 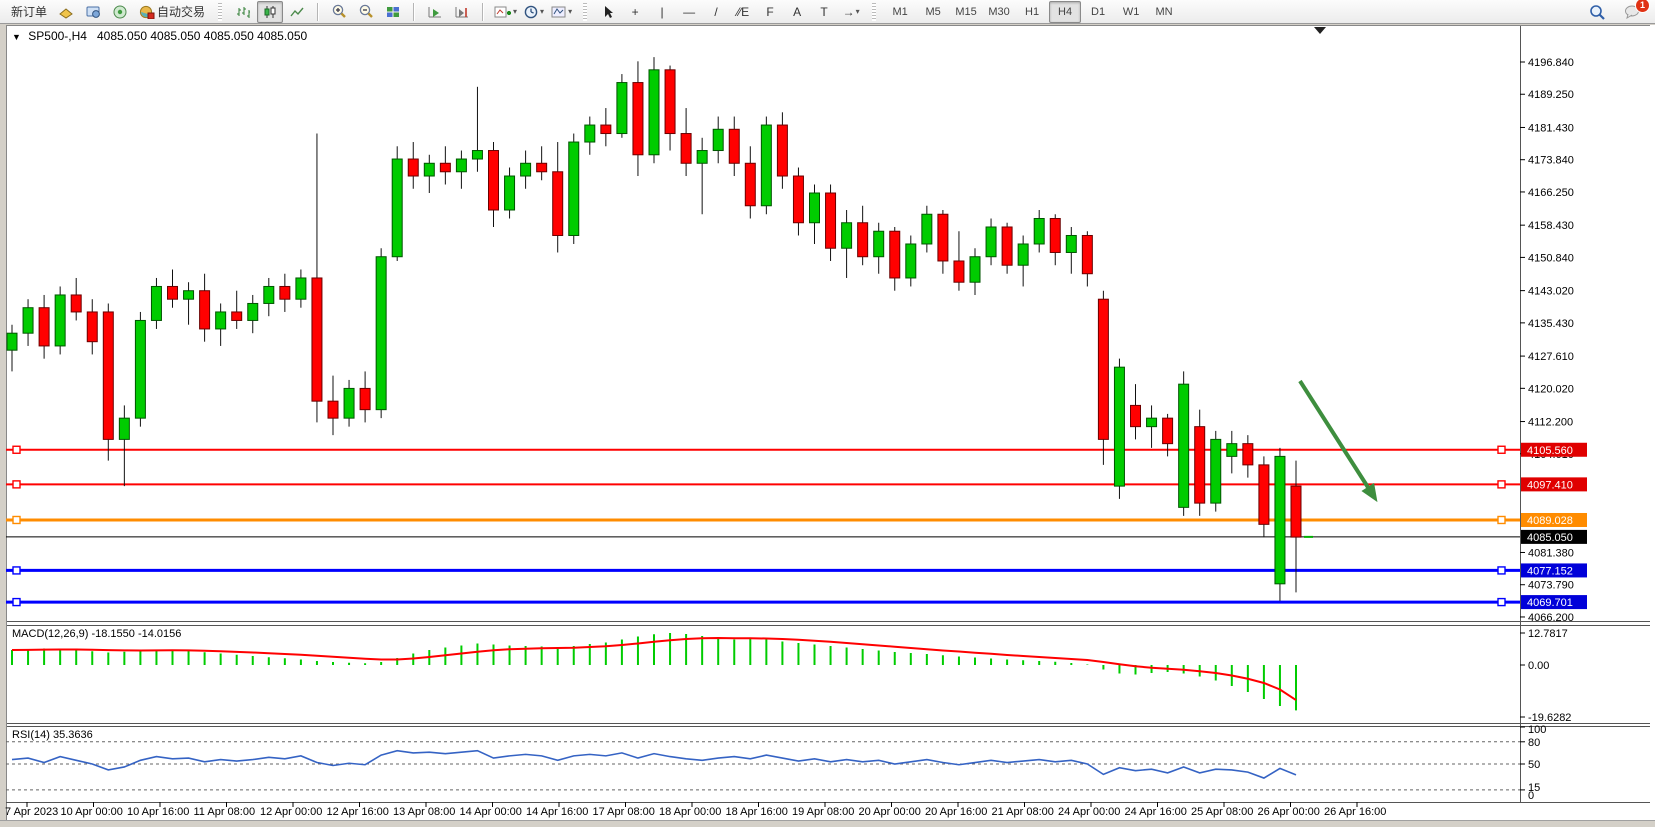 What do you see at coordinates (827, 823) in the screenshot?
I see `horizontal-scroll-area` at bounding box center [827, 823].